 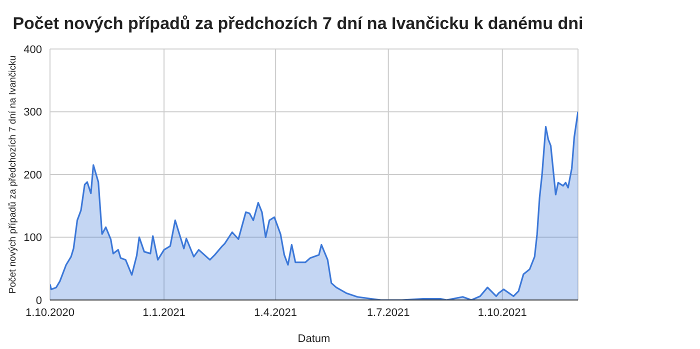 What do you see at coordinates (33, 50) in the screenshot?
I see `y-tick-label: 400` at bounding box center [33, 50].